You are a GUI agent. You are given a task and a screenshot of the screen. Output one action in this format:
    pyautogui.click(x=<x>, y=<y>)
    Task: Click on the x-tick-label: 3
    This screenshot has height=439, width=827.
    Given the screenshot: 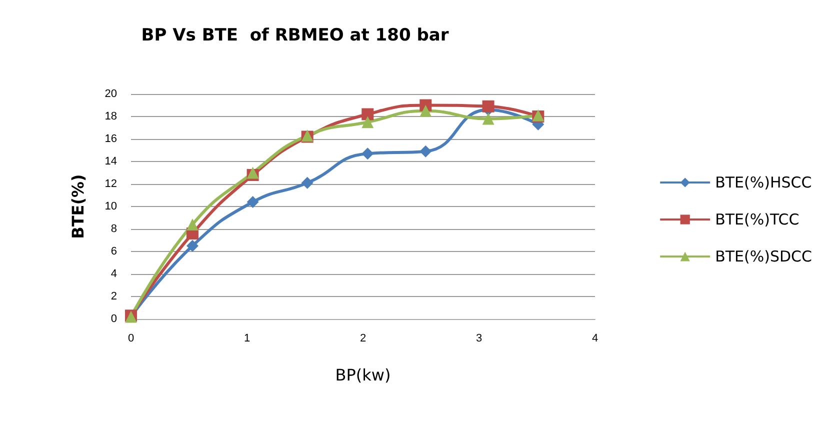 What is the action you would take?
    pyautogui.click(x=479, y=338)
    